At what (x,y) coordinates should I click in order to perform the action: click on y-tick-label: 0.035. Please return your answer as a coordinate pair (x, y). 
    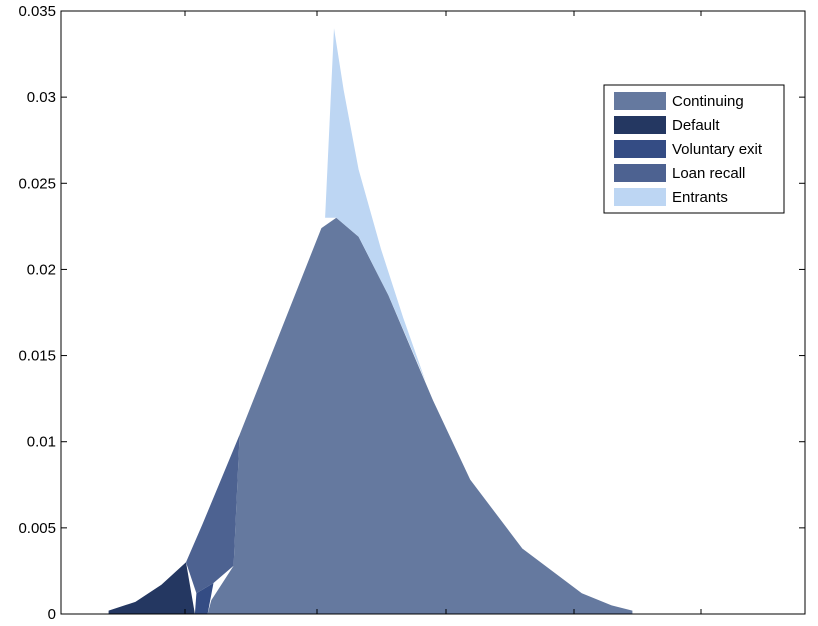
    Looking at the image, I should click on (37, 11).